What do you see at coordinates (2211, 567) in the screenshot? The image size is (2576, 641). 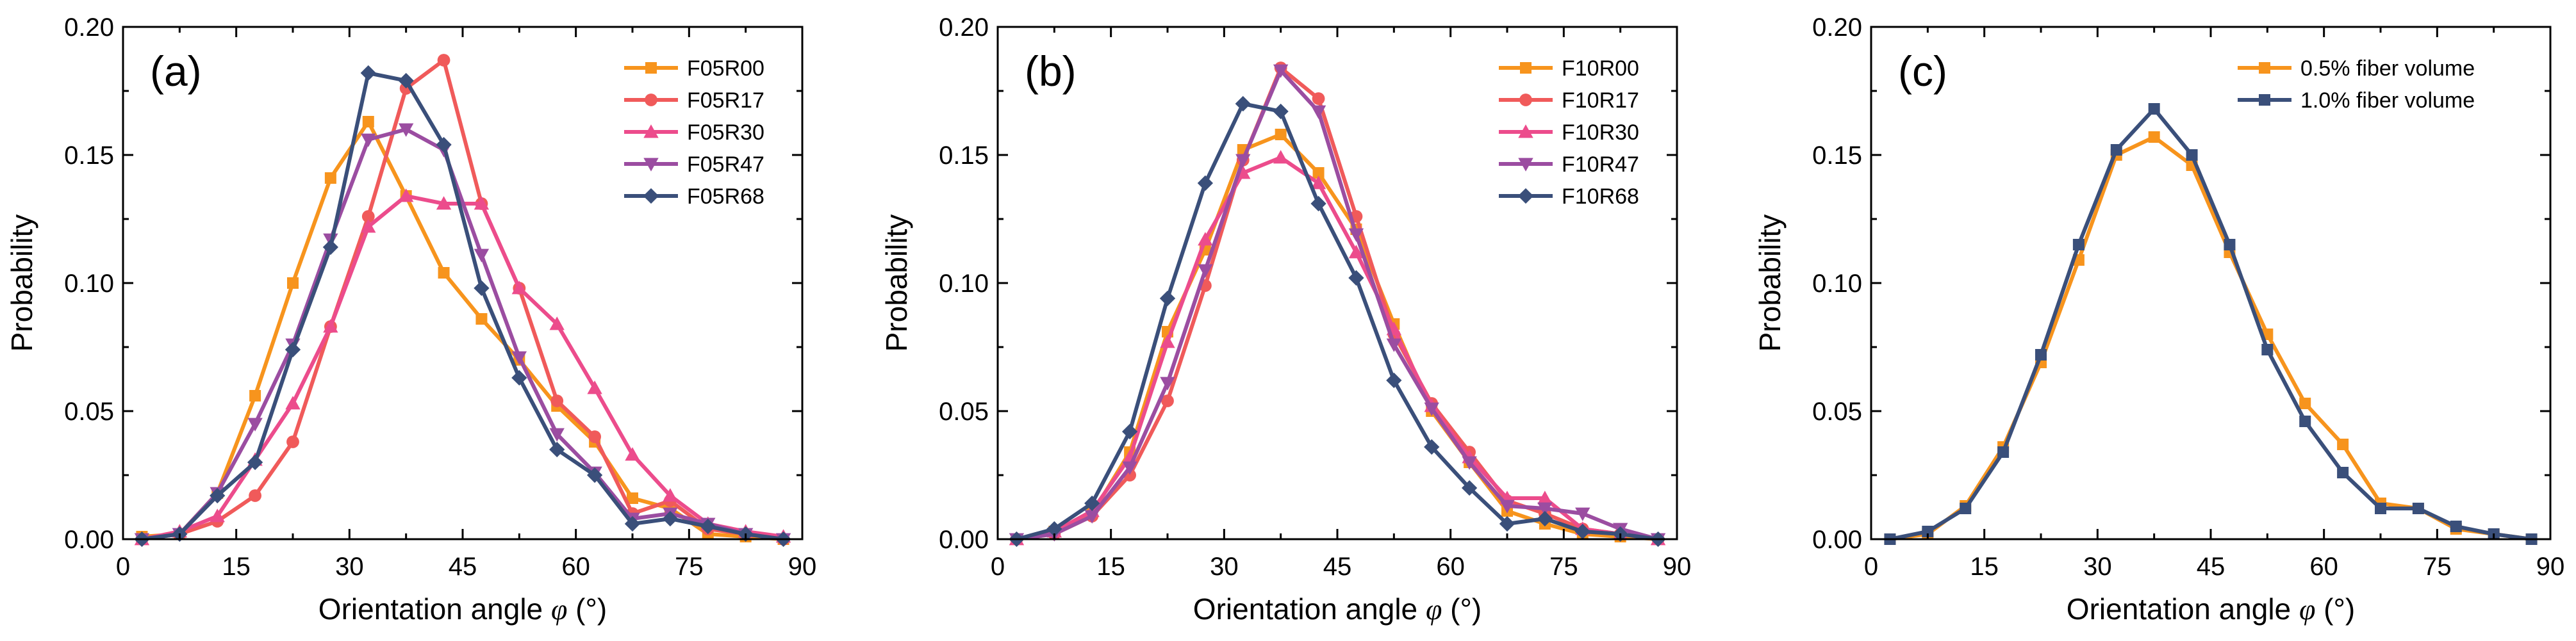 I see `x-tick-label: 45` at bounding box center [2211, 567].